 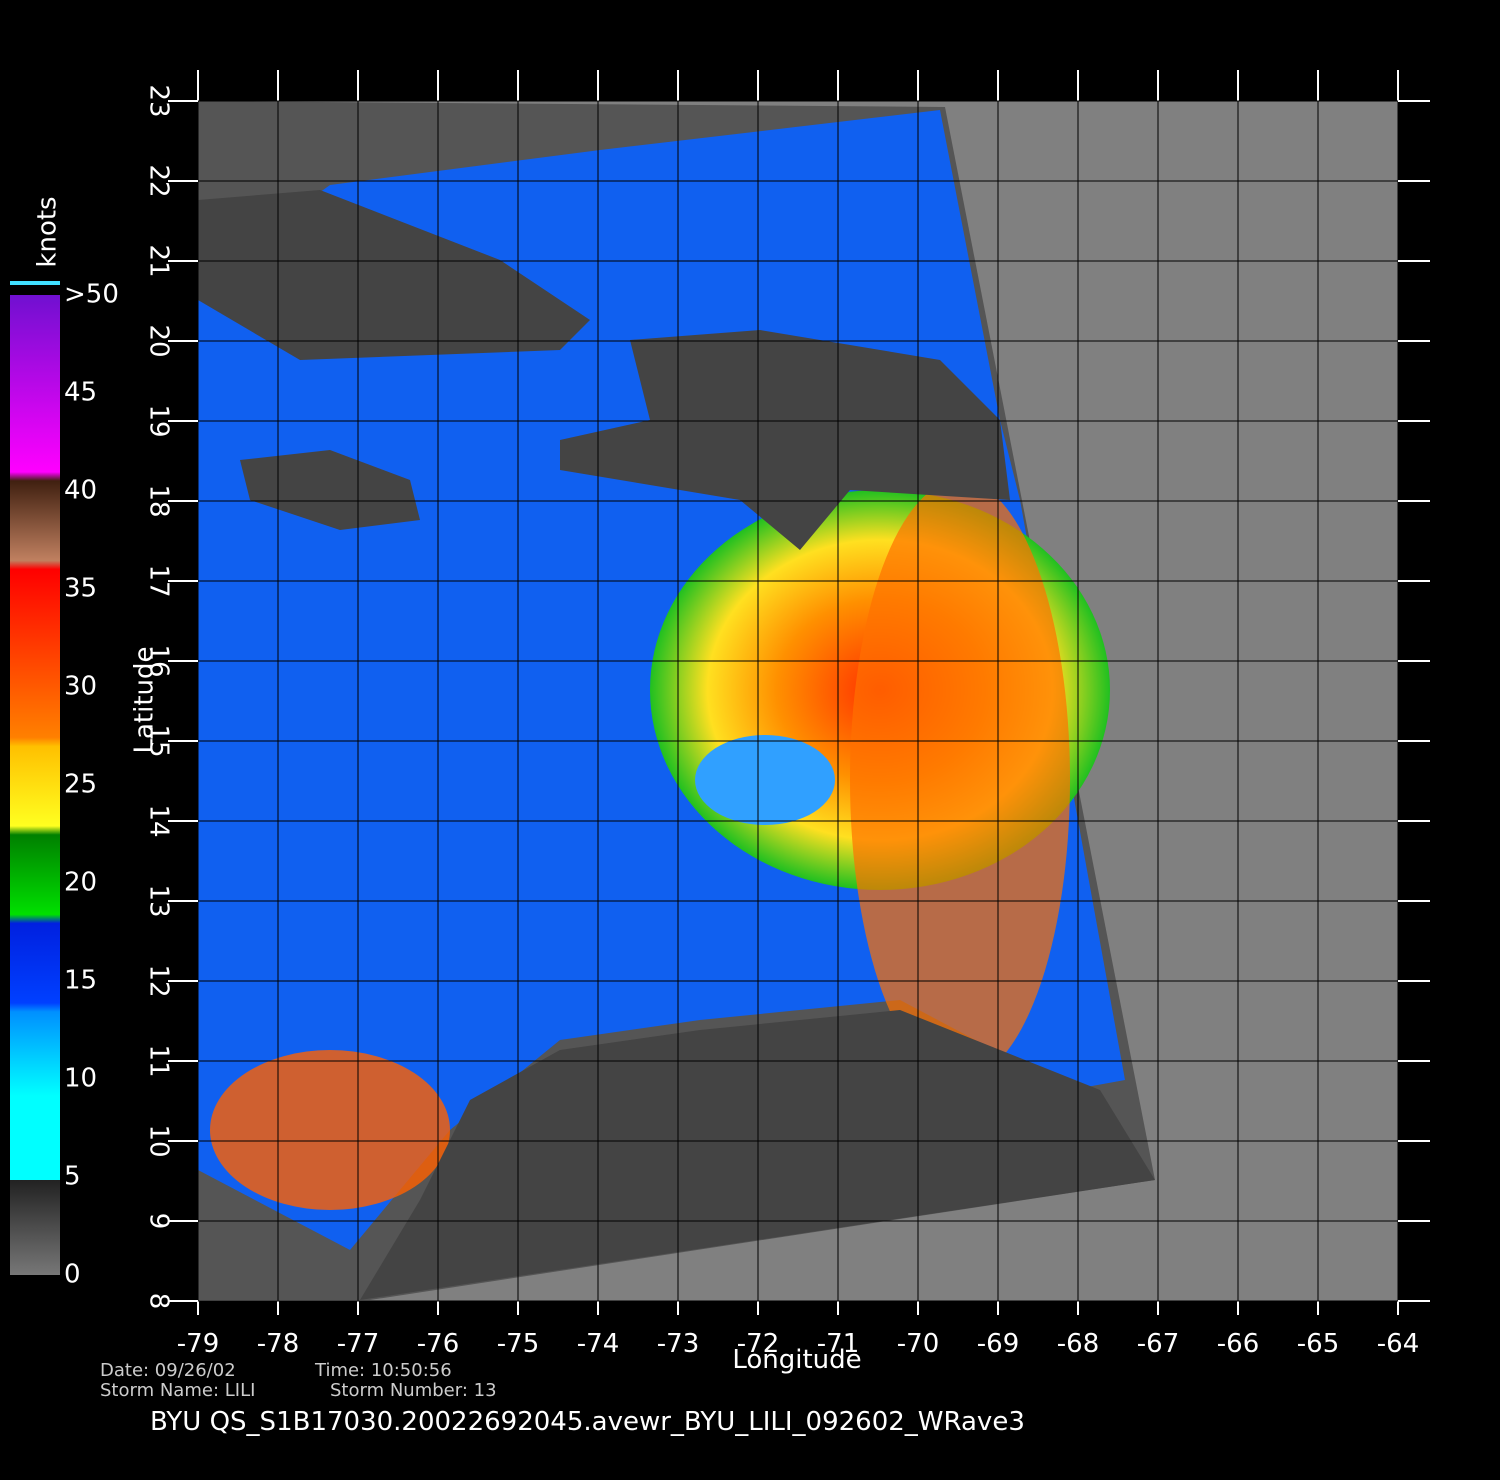 I want to click on y-tick-label: 19, so click(x=159, y=420).